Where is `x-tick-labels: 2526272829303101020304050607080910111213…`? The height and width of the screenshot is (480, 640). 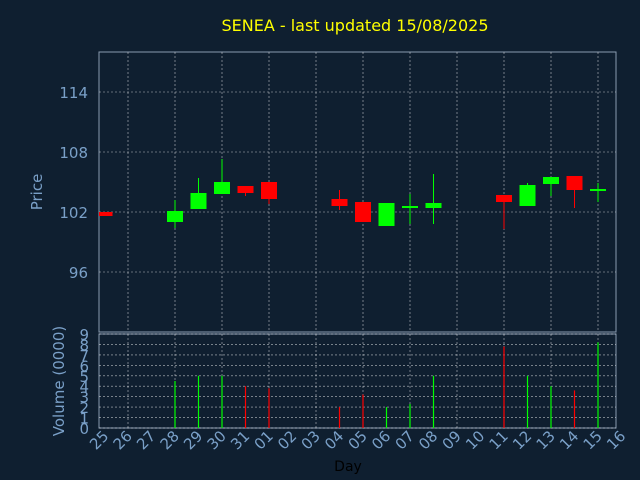 x-tick-labels: 2526272829303101020304050607080910111213… is located at coordinates (357, 440).